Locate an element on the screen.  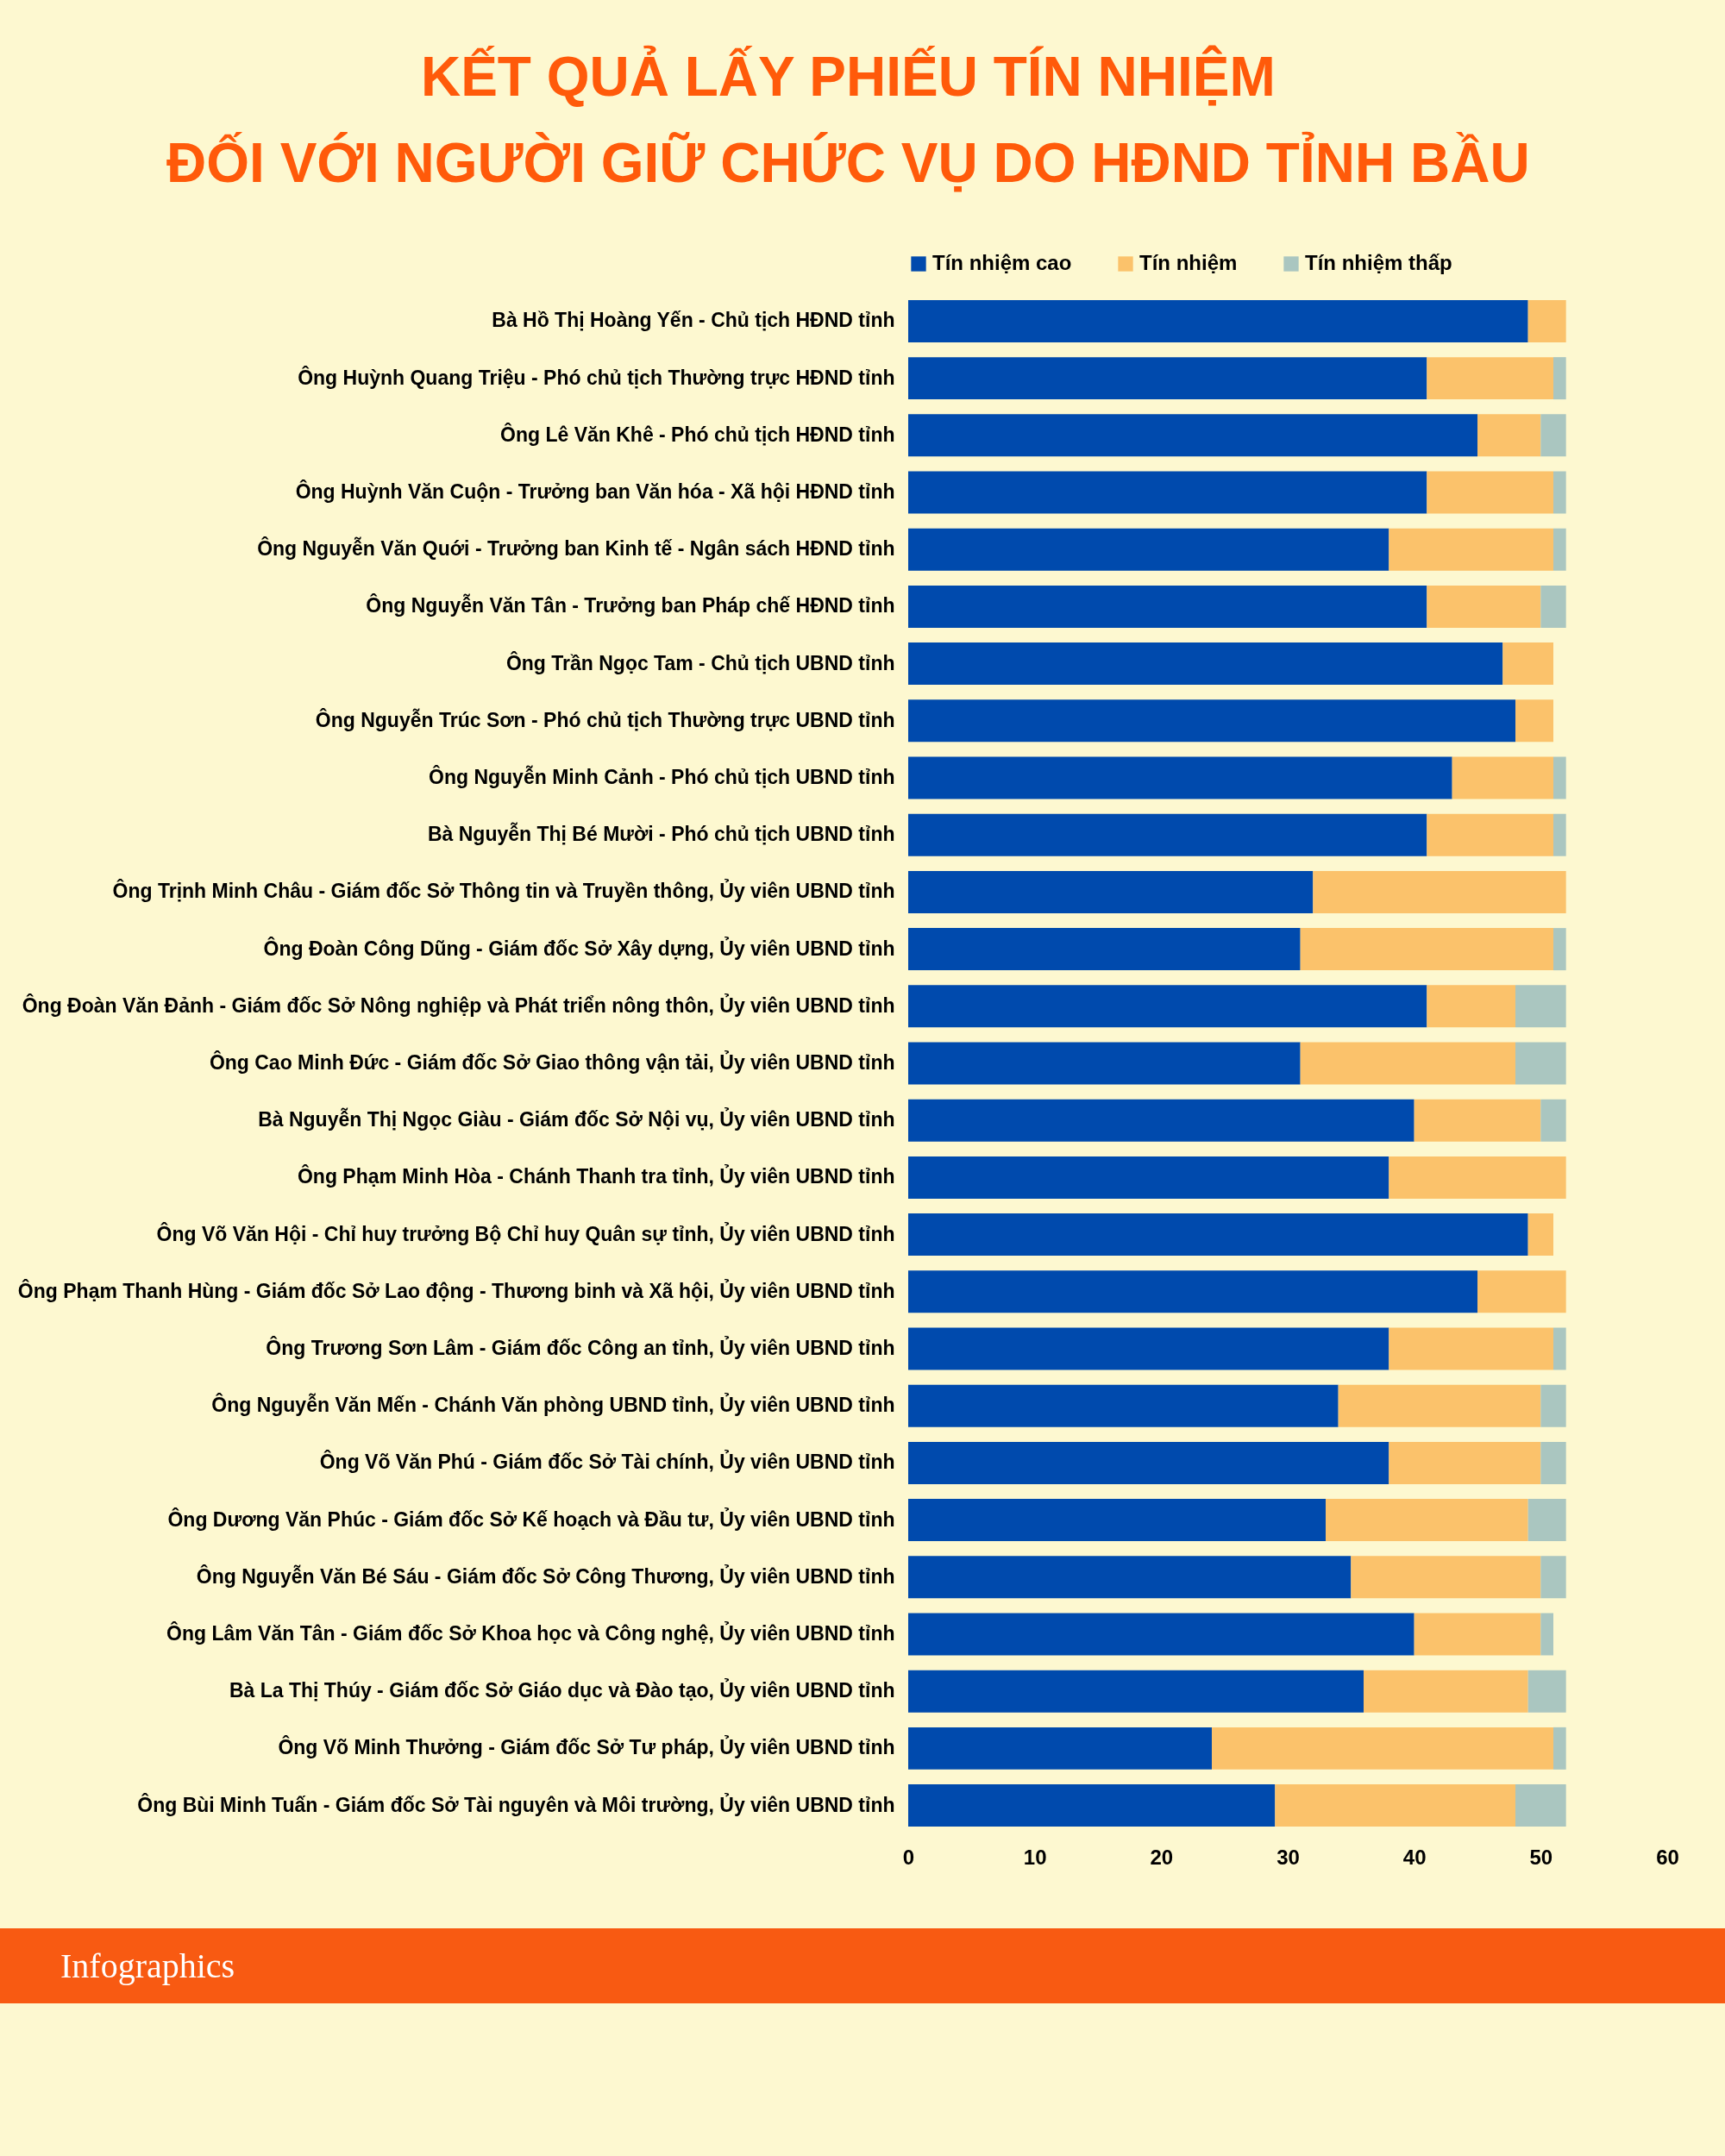
y-tick-label: Ông Bùi Minh Tuấn - Giám đốc Sở Tài nguyên và Môi trường, Ủy viên UBND tỉnh is located at coordinates (516, 1803).